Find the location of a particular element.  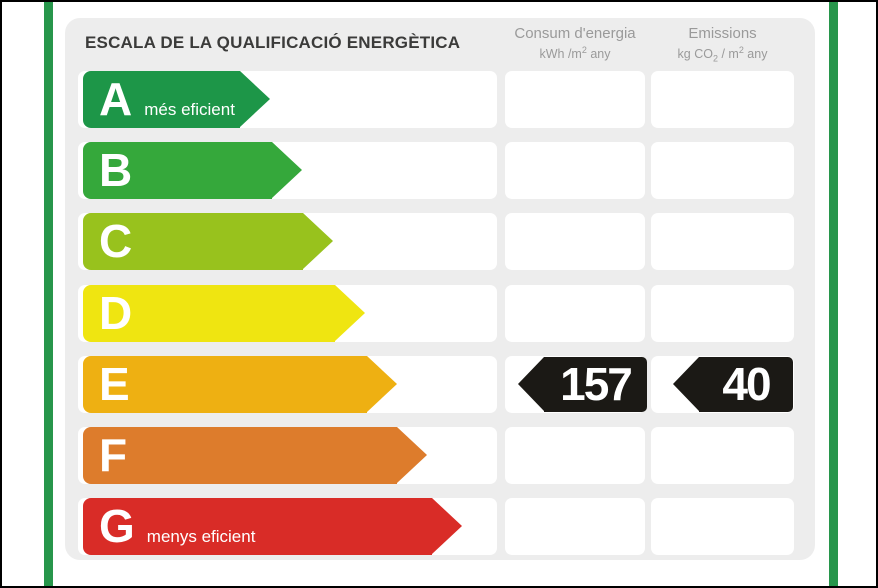

grade-bar-tip-b is located at coordinates (287, 170).